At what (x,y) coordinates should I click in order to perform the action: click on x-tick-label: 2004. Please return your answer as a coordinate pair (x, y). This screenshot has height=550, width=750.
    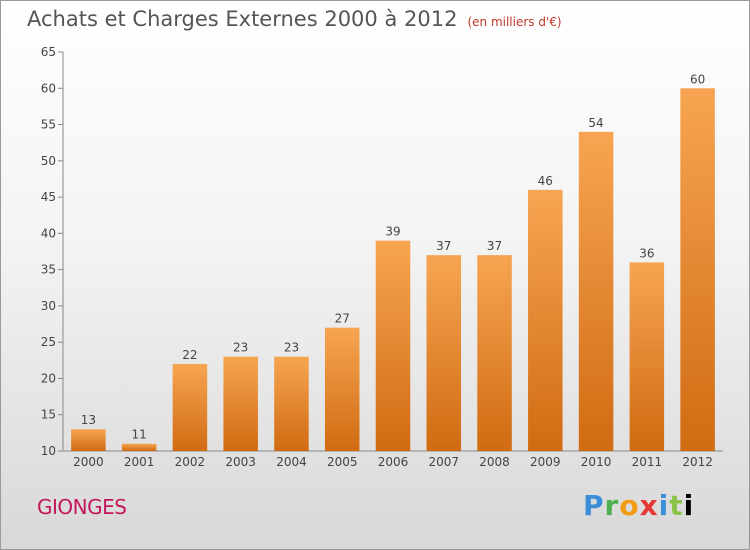
    Looking at the image, I should click on (291, 462).